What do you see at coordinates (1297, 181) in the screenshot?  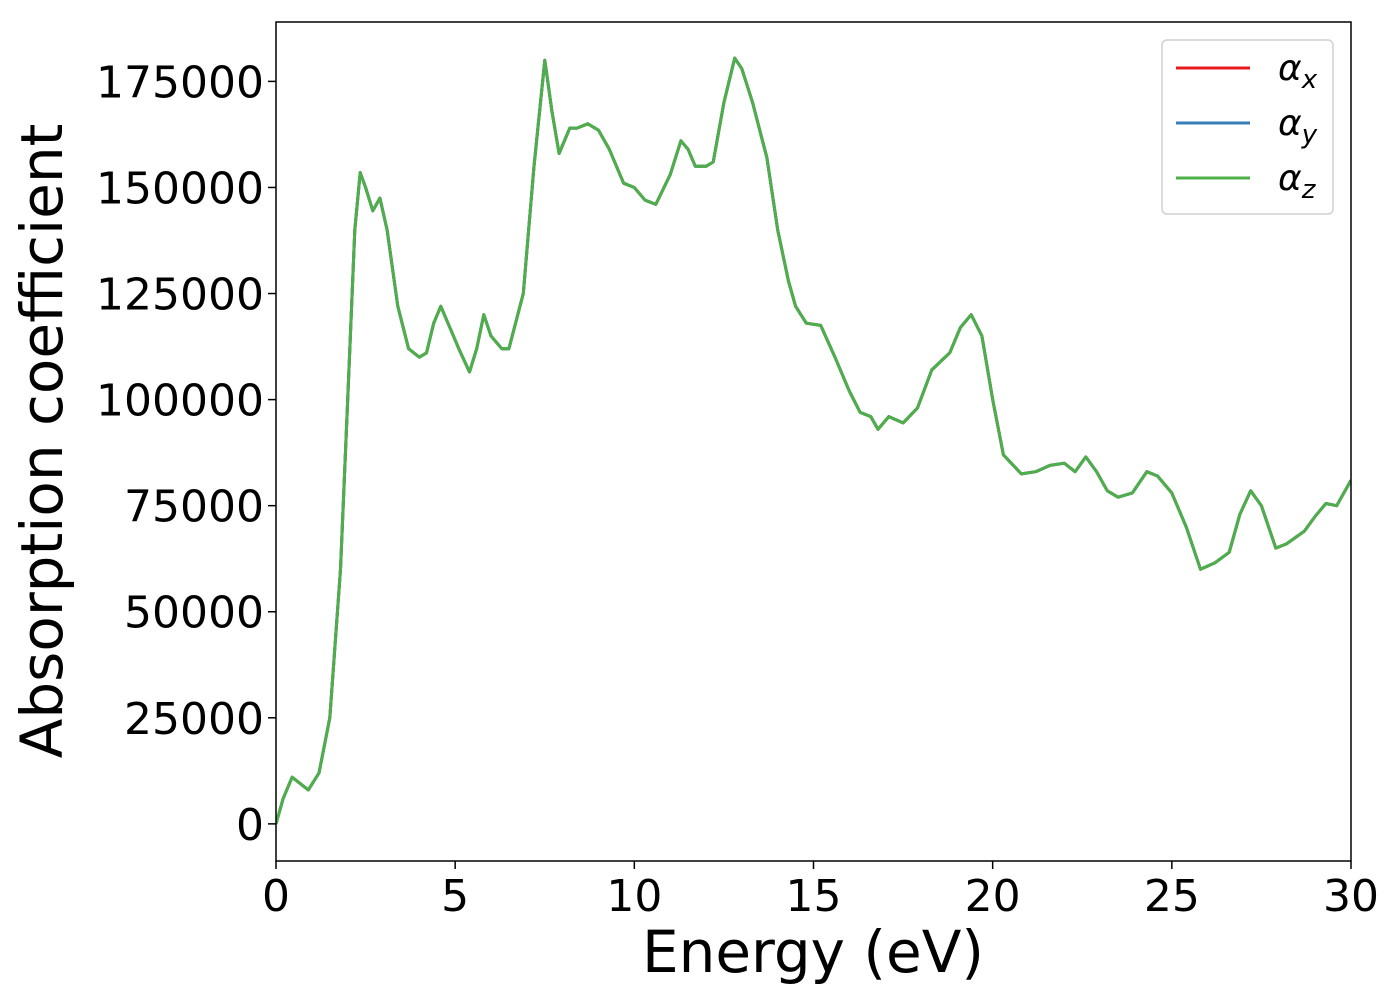 I see `legend-label: αz` at bounding box center [1297, 181].